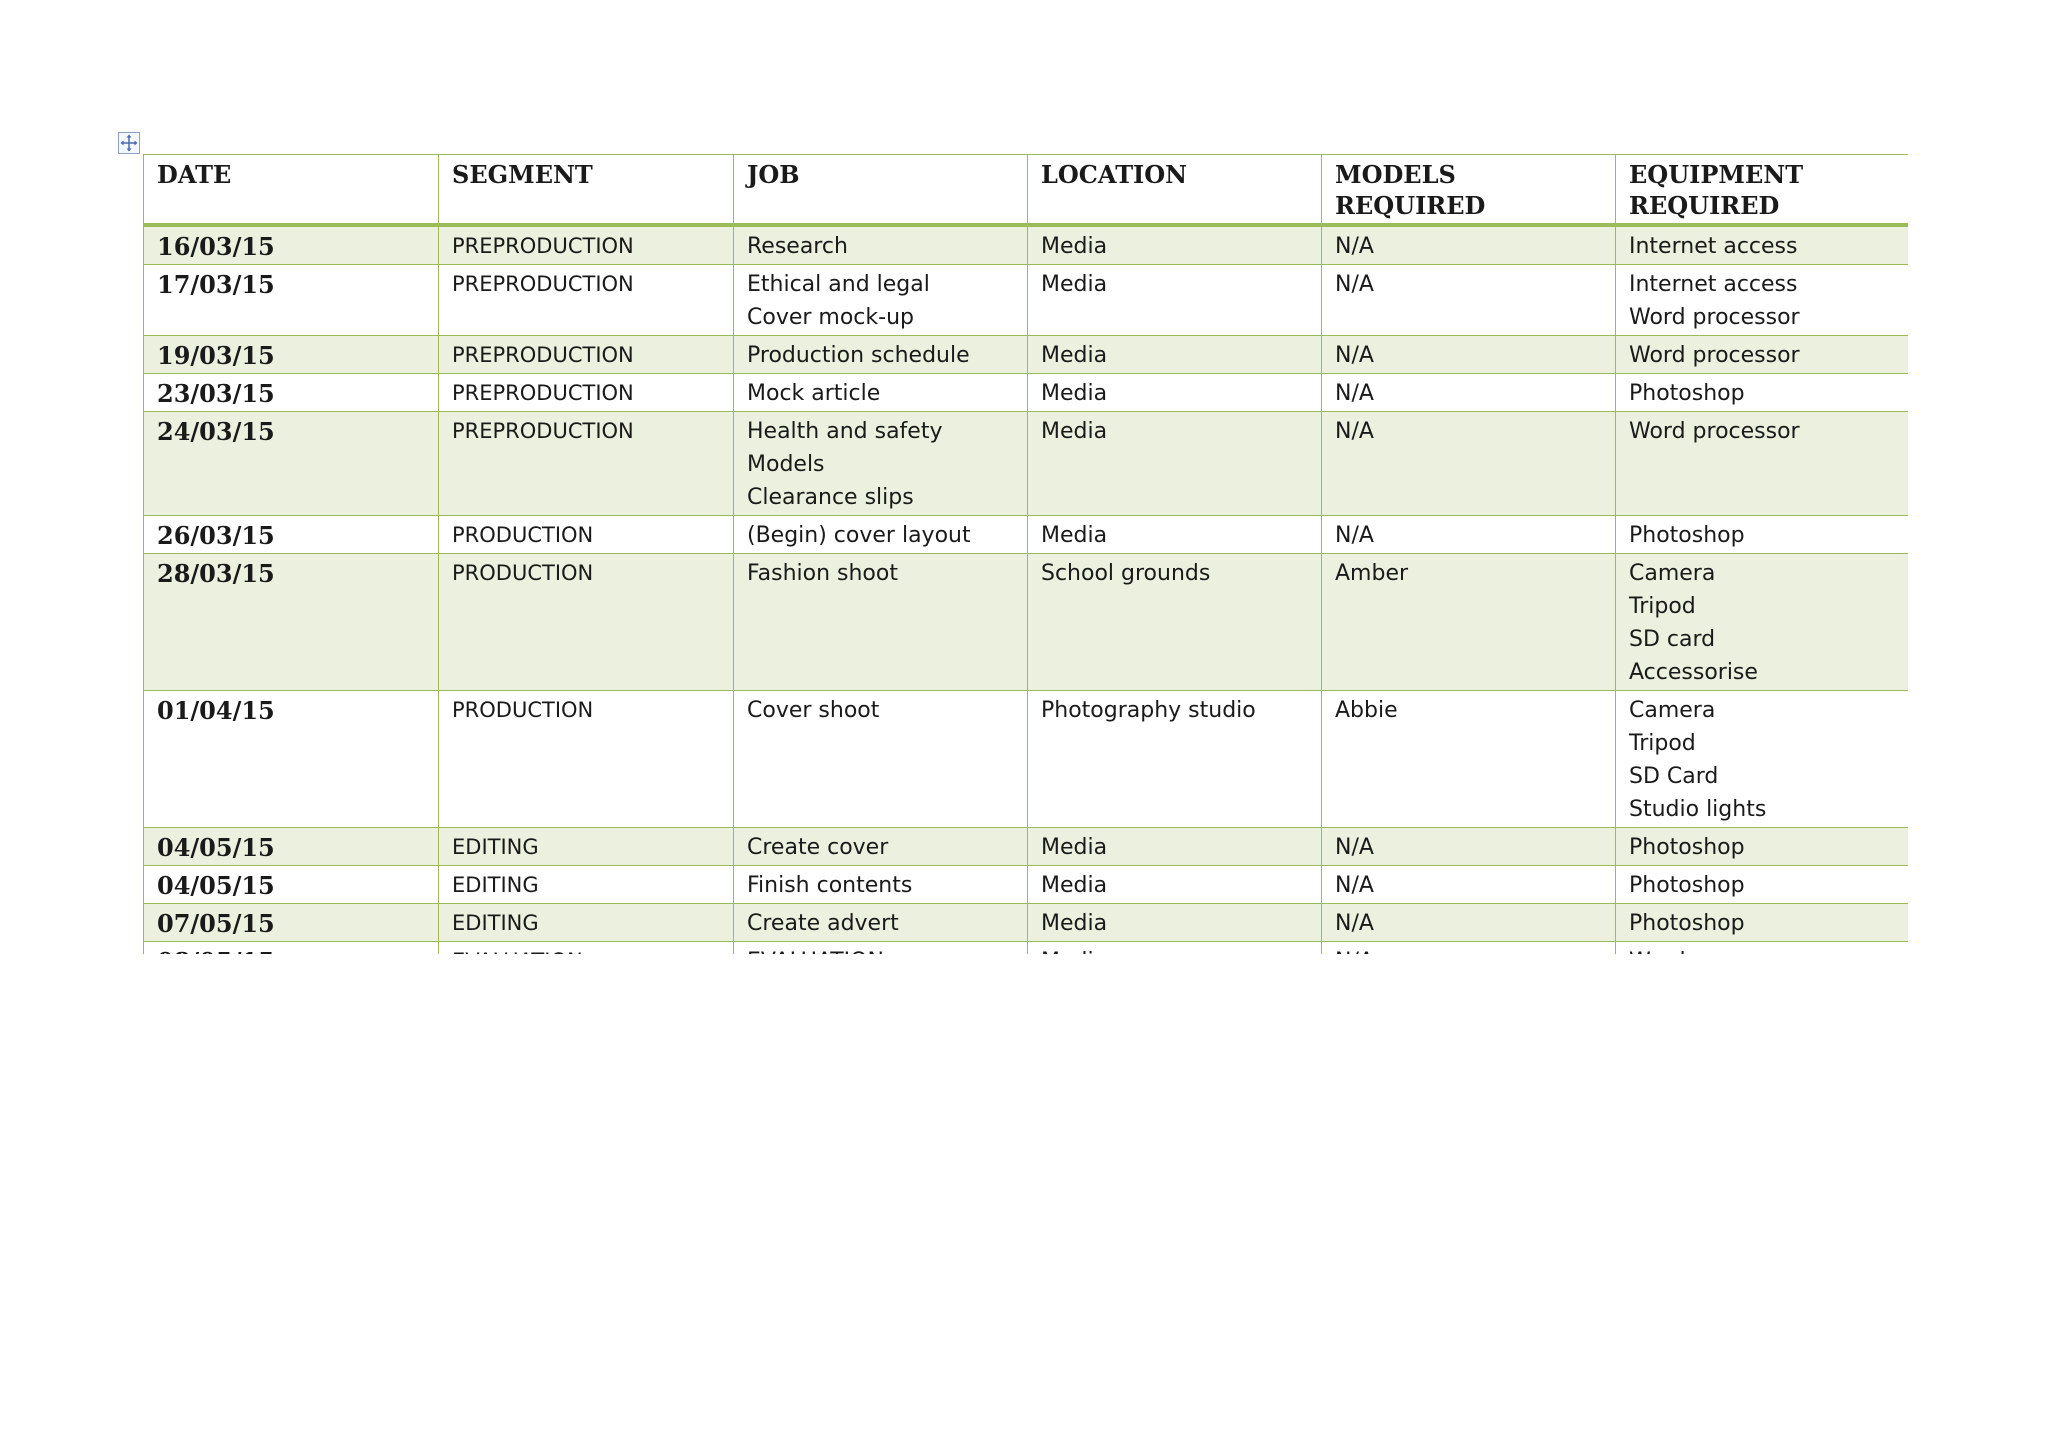  I want to click on equipment-cell-line: Tripod, so click(1662, 743).